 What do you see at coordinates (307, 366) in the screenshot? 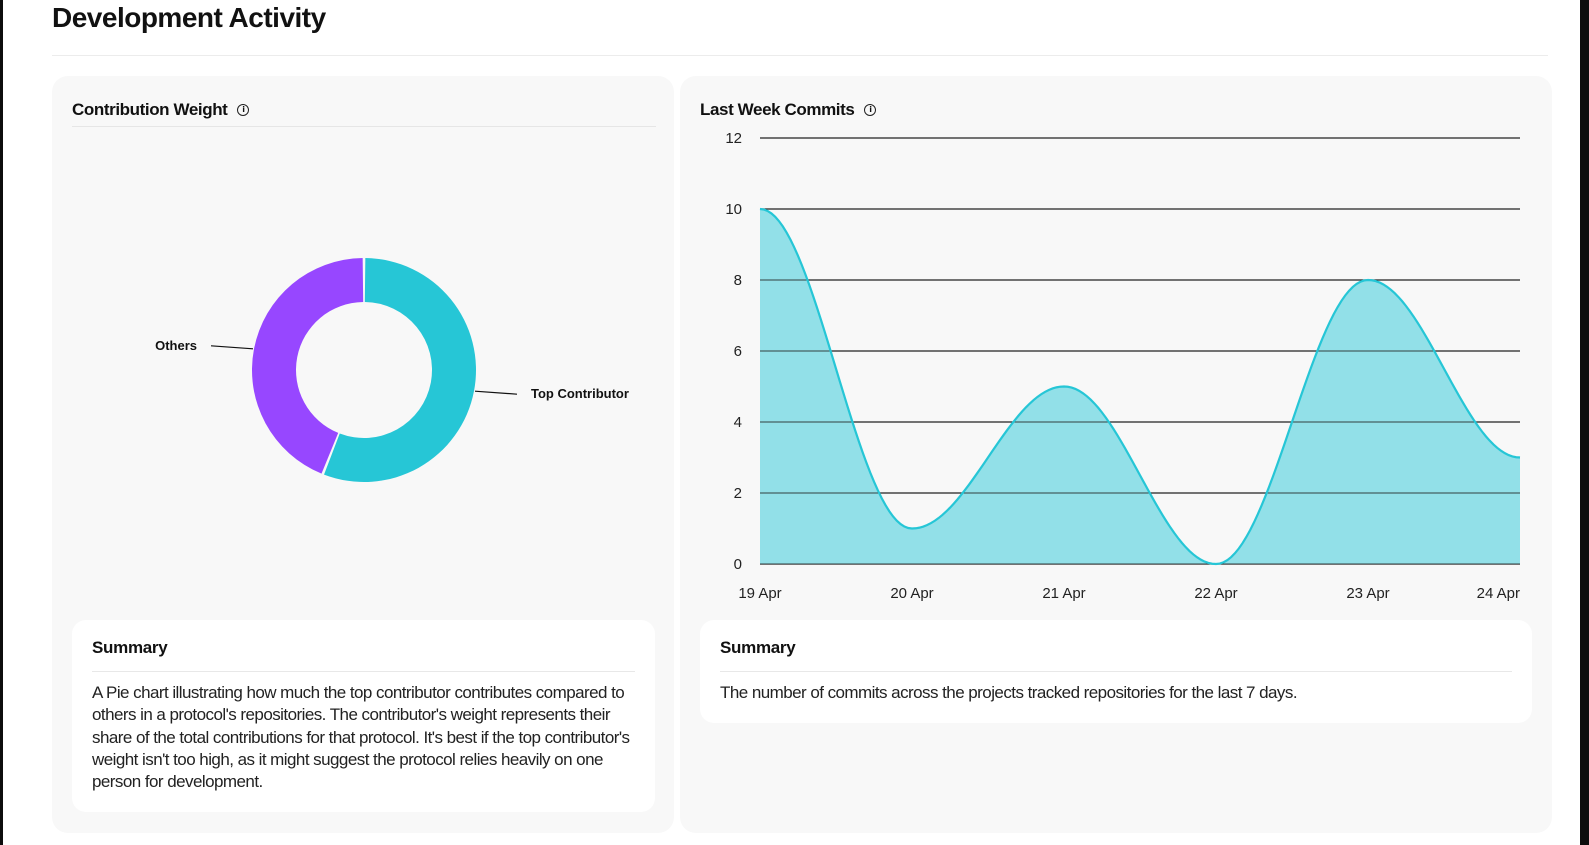
I see `donut-slice-others` at bounding box center [307, 366].